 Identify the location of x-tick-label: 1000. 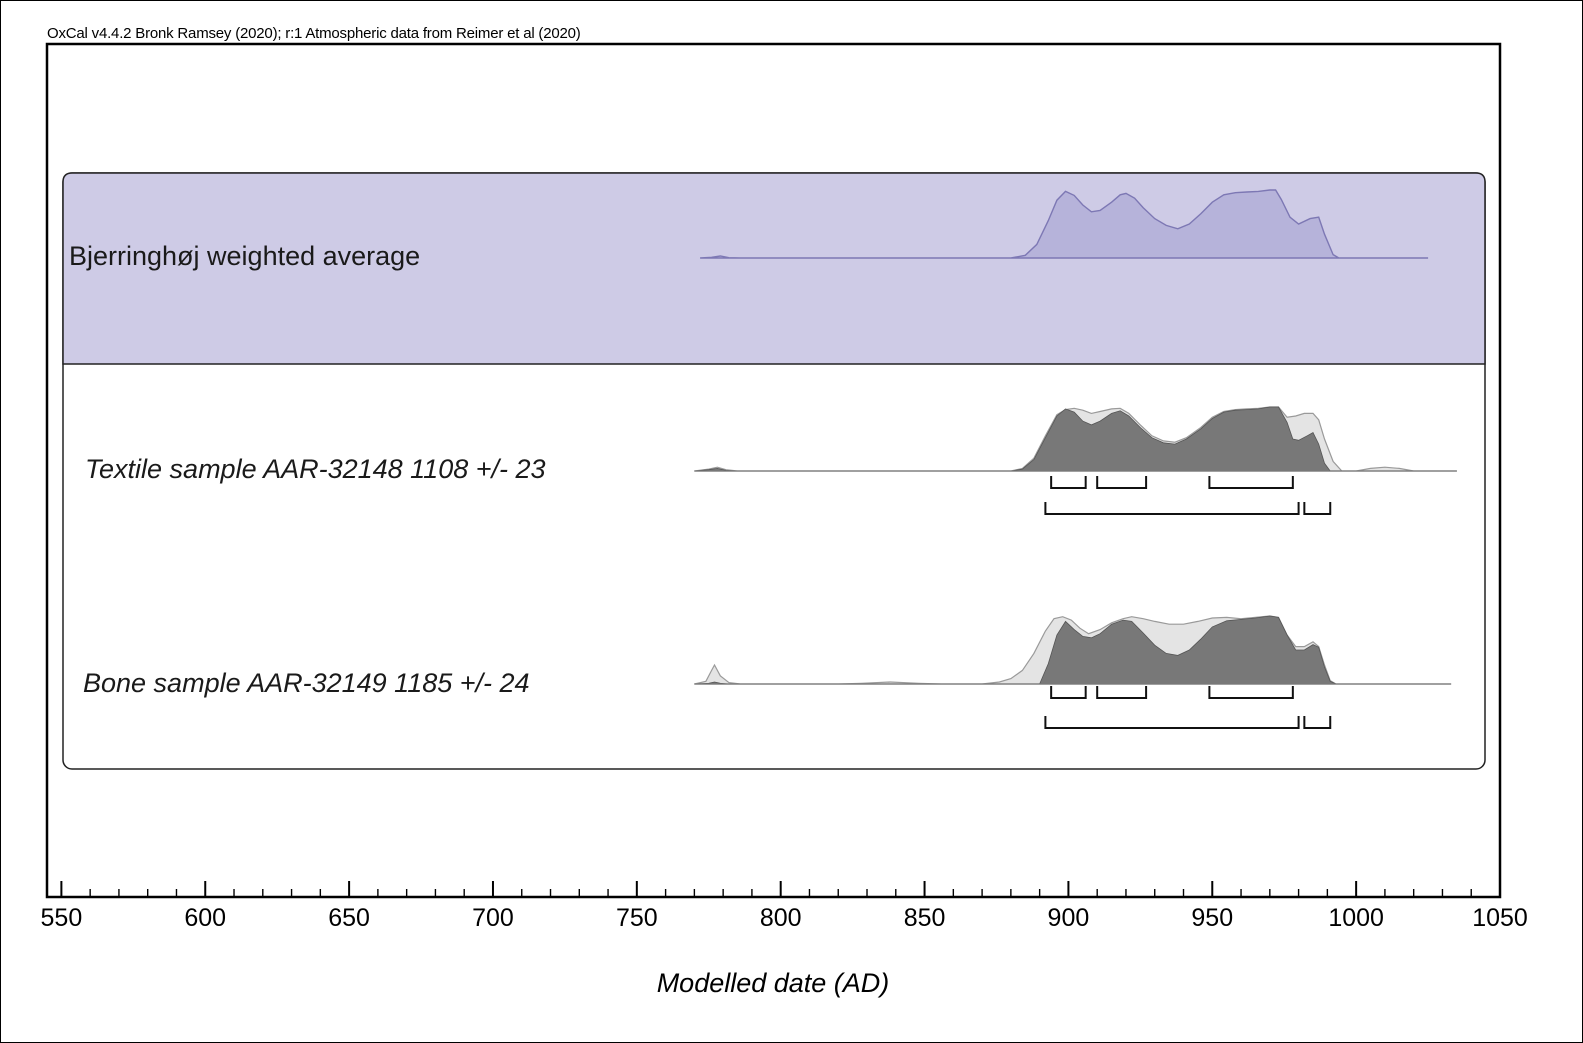
(1356, 918).